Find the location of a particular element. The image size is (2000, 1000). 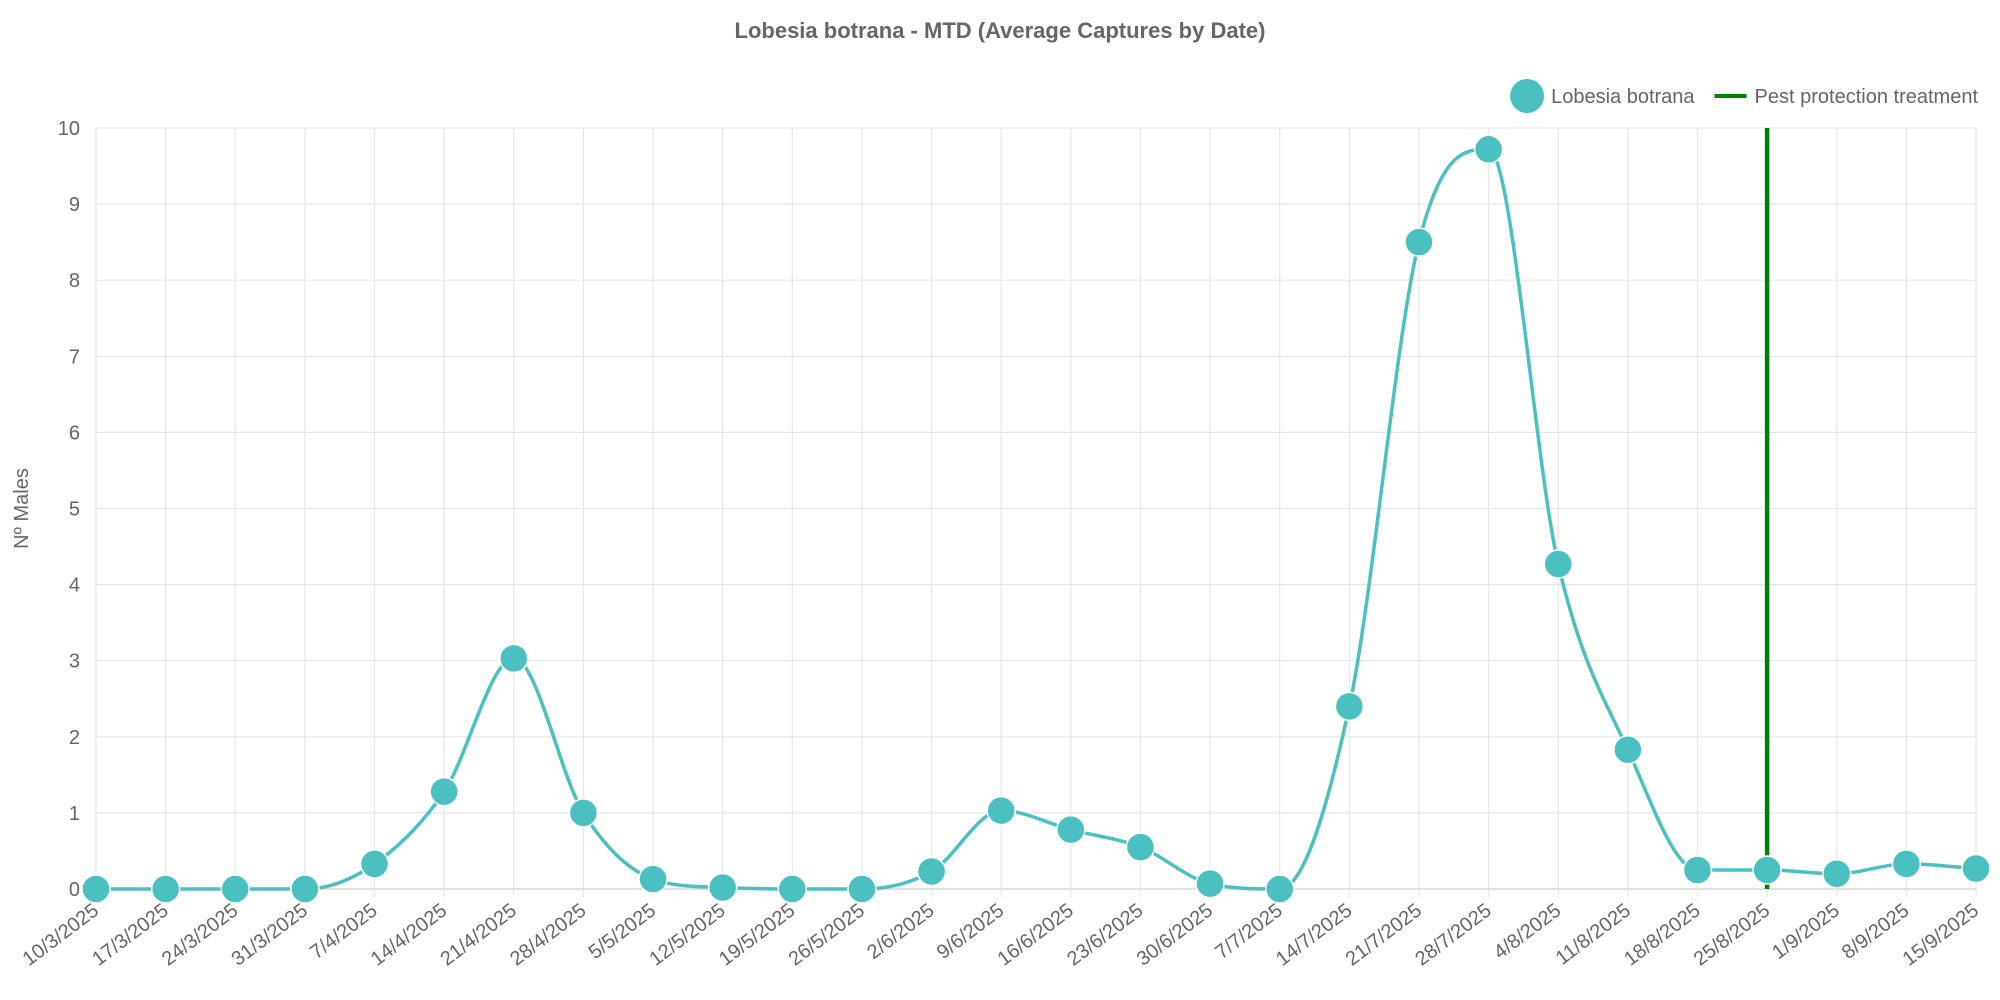

x-tick-label: 16/6/2025 is located at coordinates (1036, 934).